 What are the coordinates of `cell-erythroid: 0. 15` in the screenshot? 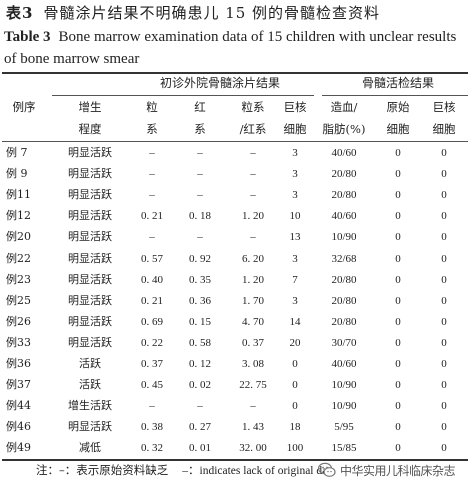 It's located at (200, 321).